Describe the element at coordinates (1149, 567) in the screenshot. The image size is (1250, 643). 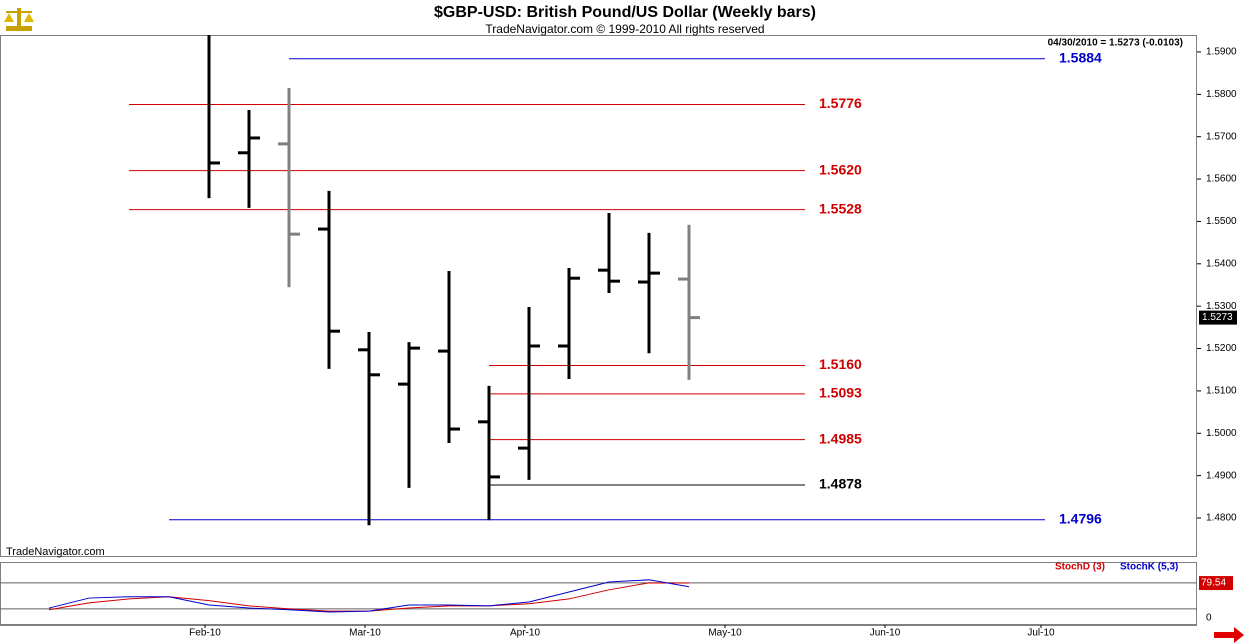
I see `legend-label: StochK (5,3)` at that location.